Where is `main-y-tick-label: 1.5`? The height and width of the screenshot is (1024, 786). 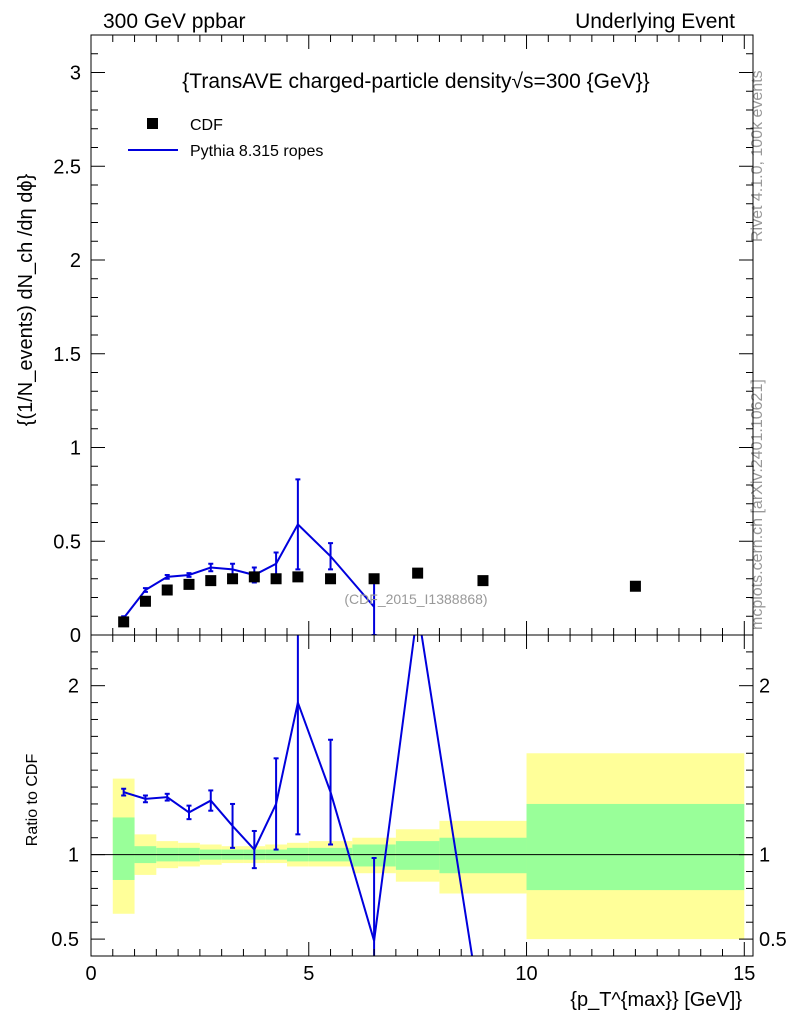
main-y-tick-label: 1.5 is located at coordinates (67, 355).